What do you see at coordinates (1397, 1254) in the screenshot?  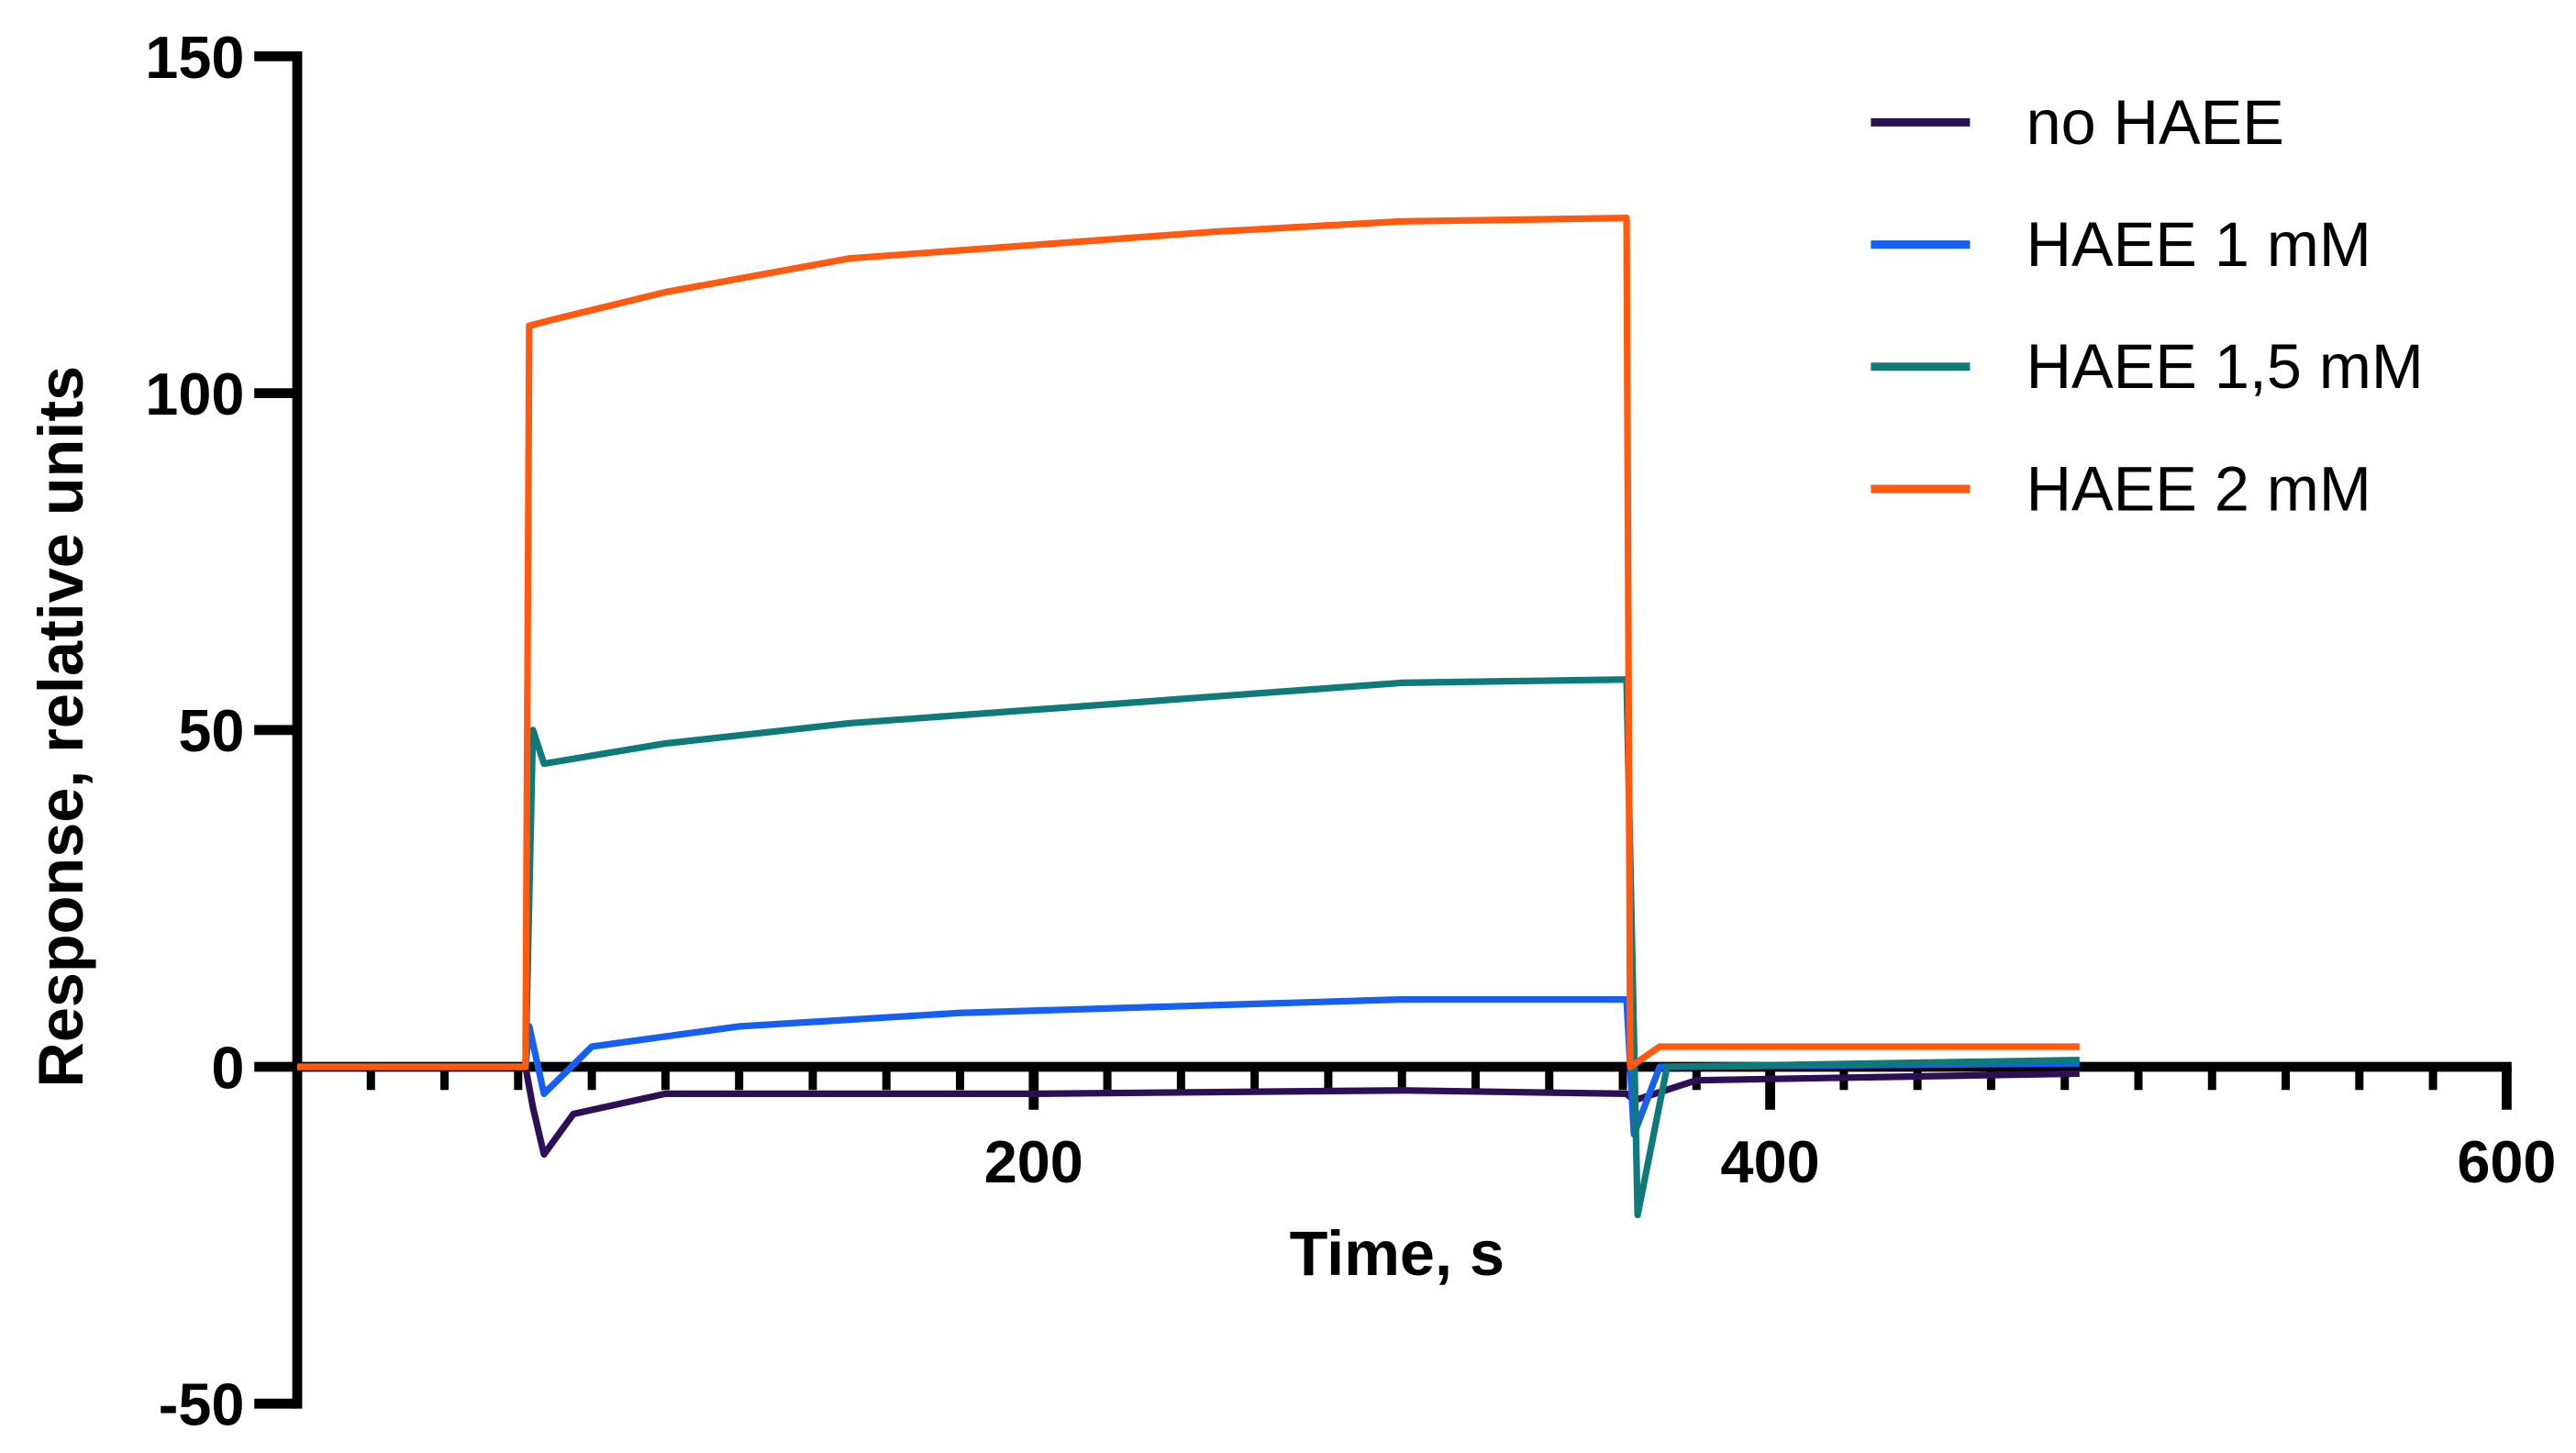 I see `x-axis-title: Time, s` at bounding box center [1397, 1254].